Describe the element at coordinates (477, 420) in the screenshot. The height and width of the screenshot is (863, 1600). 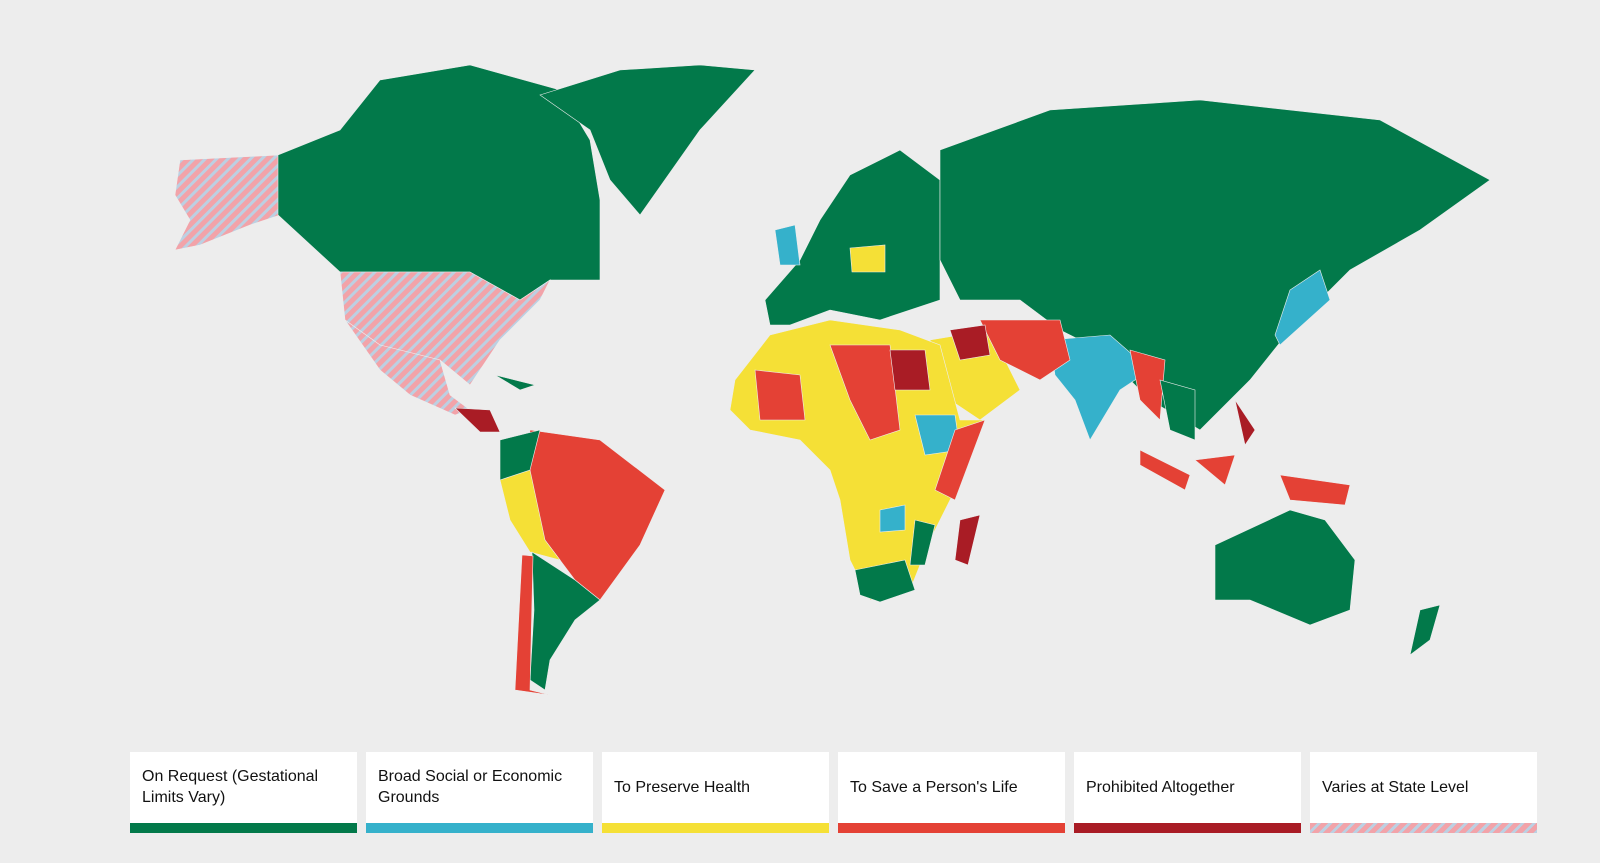
I see `central-america` at that location.